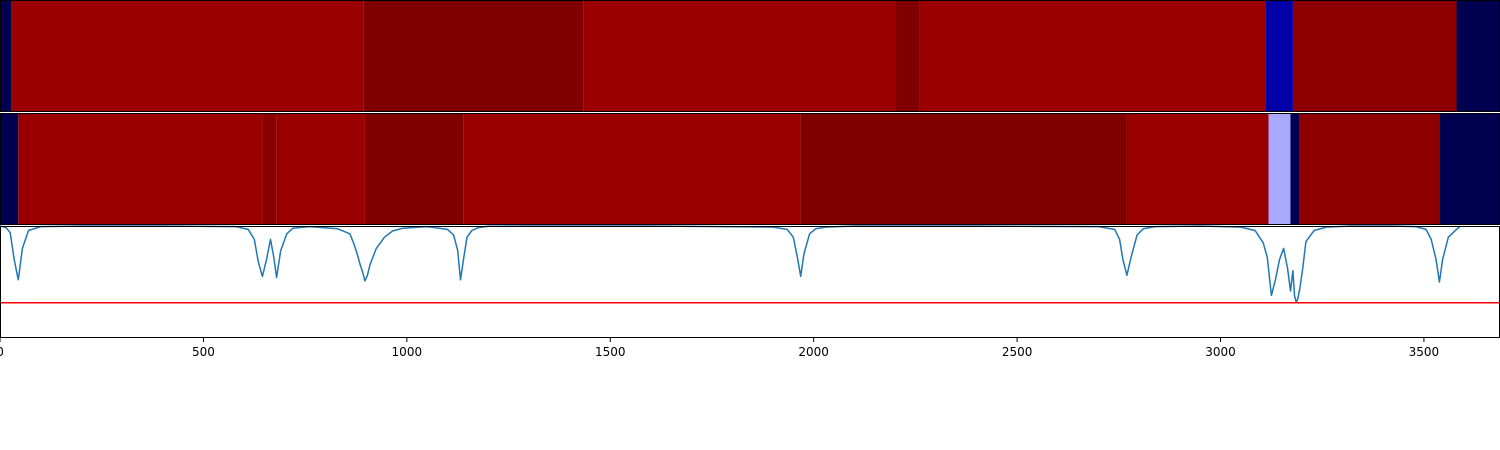 This screenshot has height=450, width=1500. I want to click on x-tick-label-0: 0, so click(2, 352).